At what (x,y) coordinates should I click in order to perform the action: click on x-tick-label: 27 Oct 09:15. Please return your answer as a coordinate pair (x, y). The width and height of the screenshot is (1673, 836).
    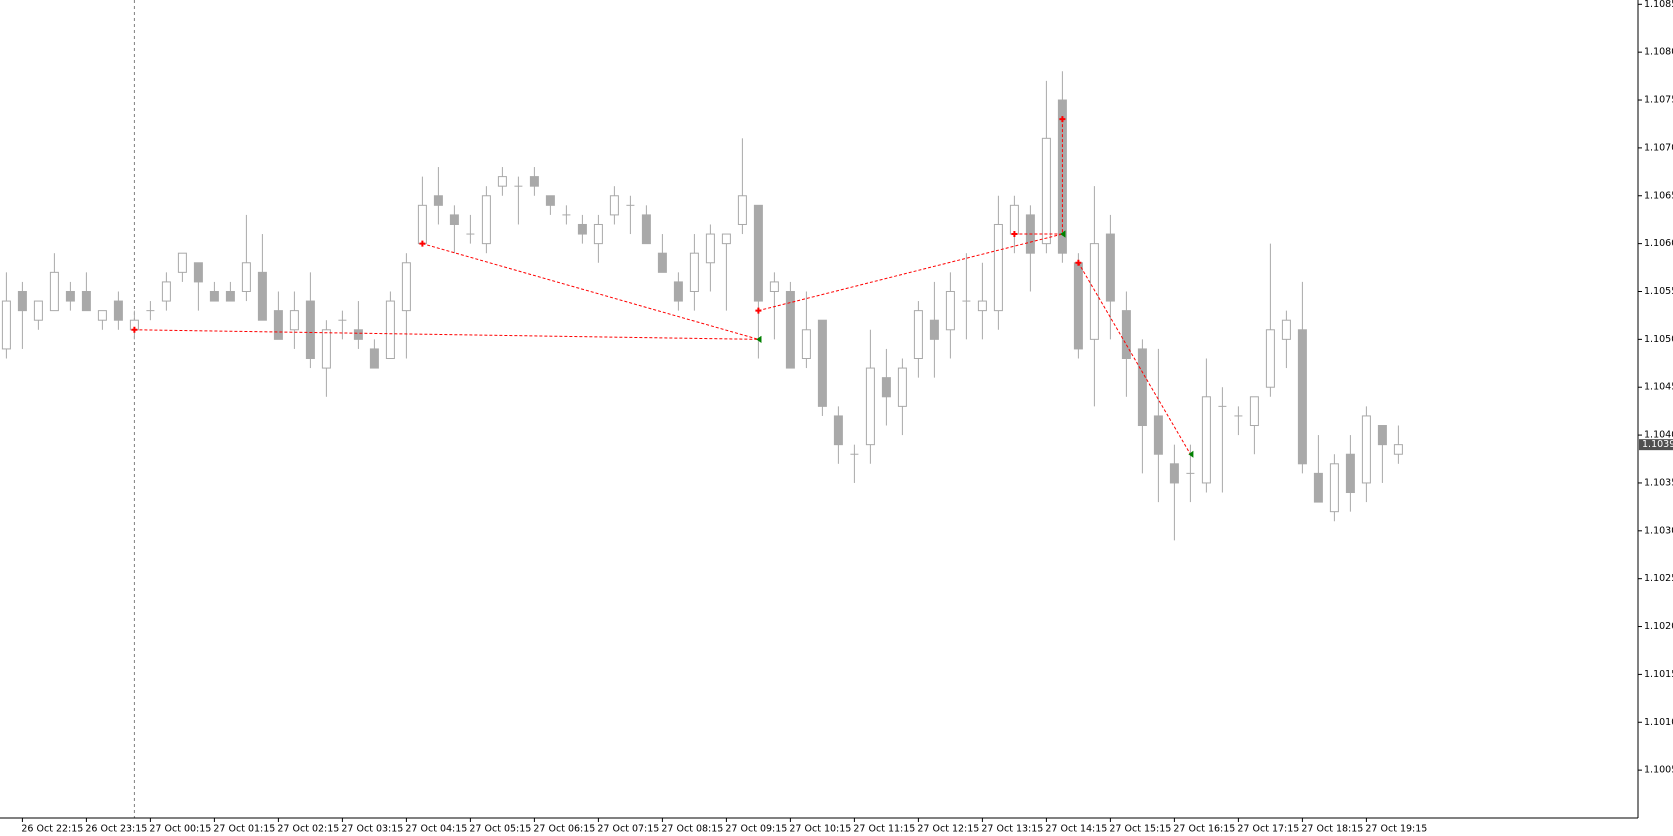
    Looking at the image, I should click on (756, 829).